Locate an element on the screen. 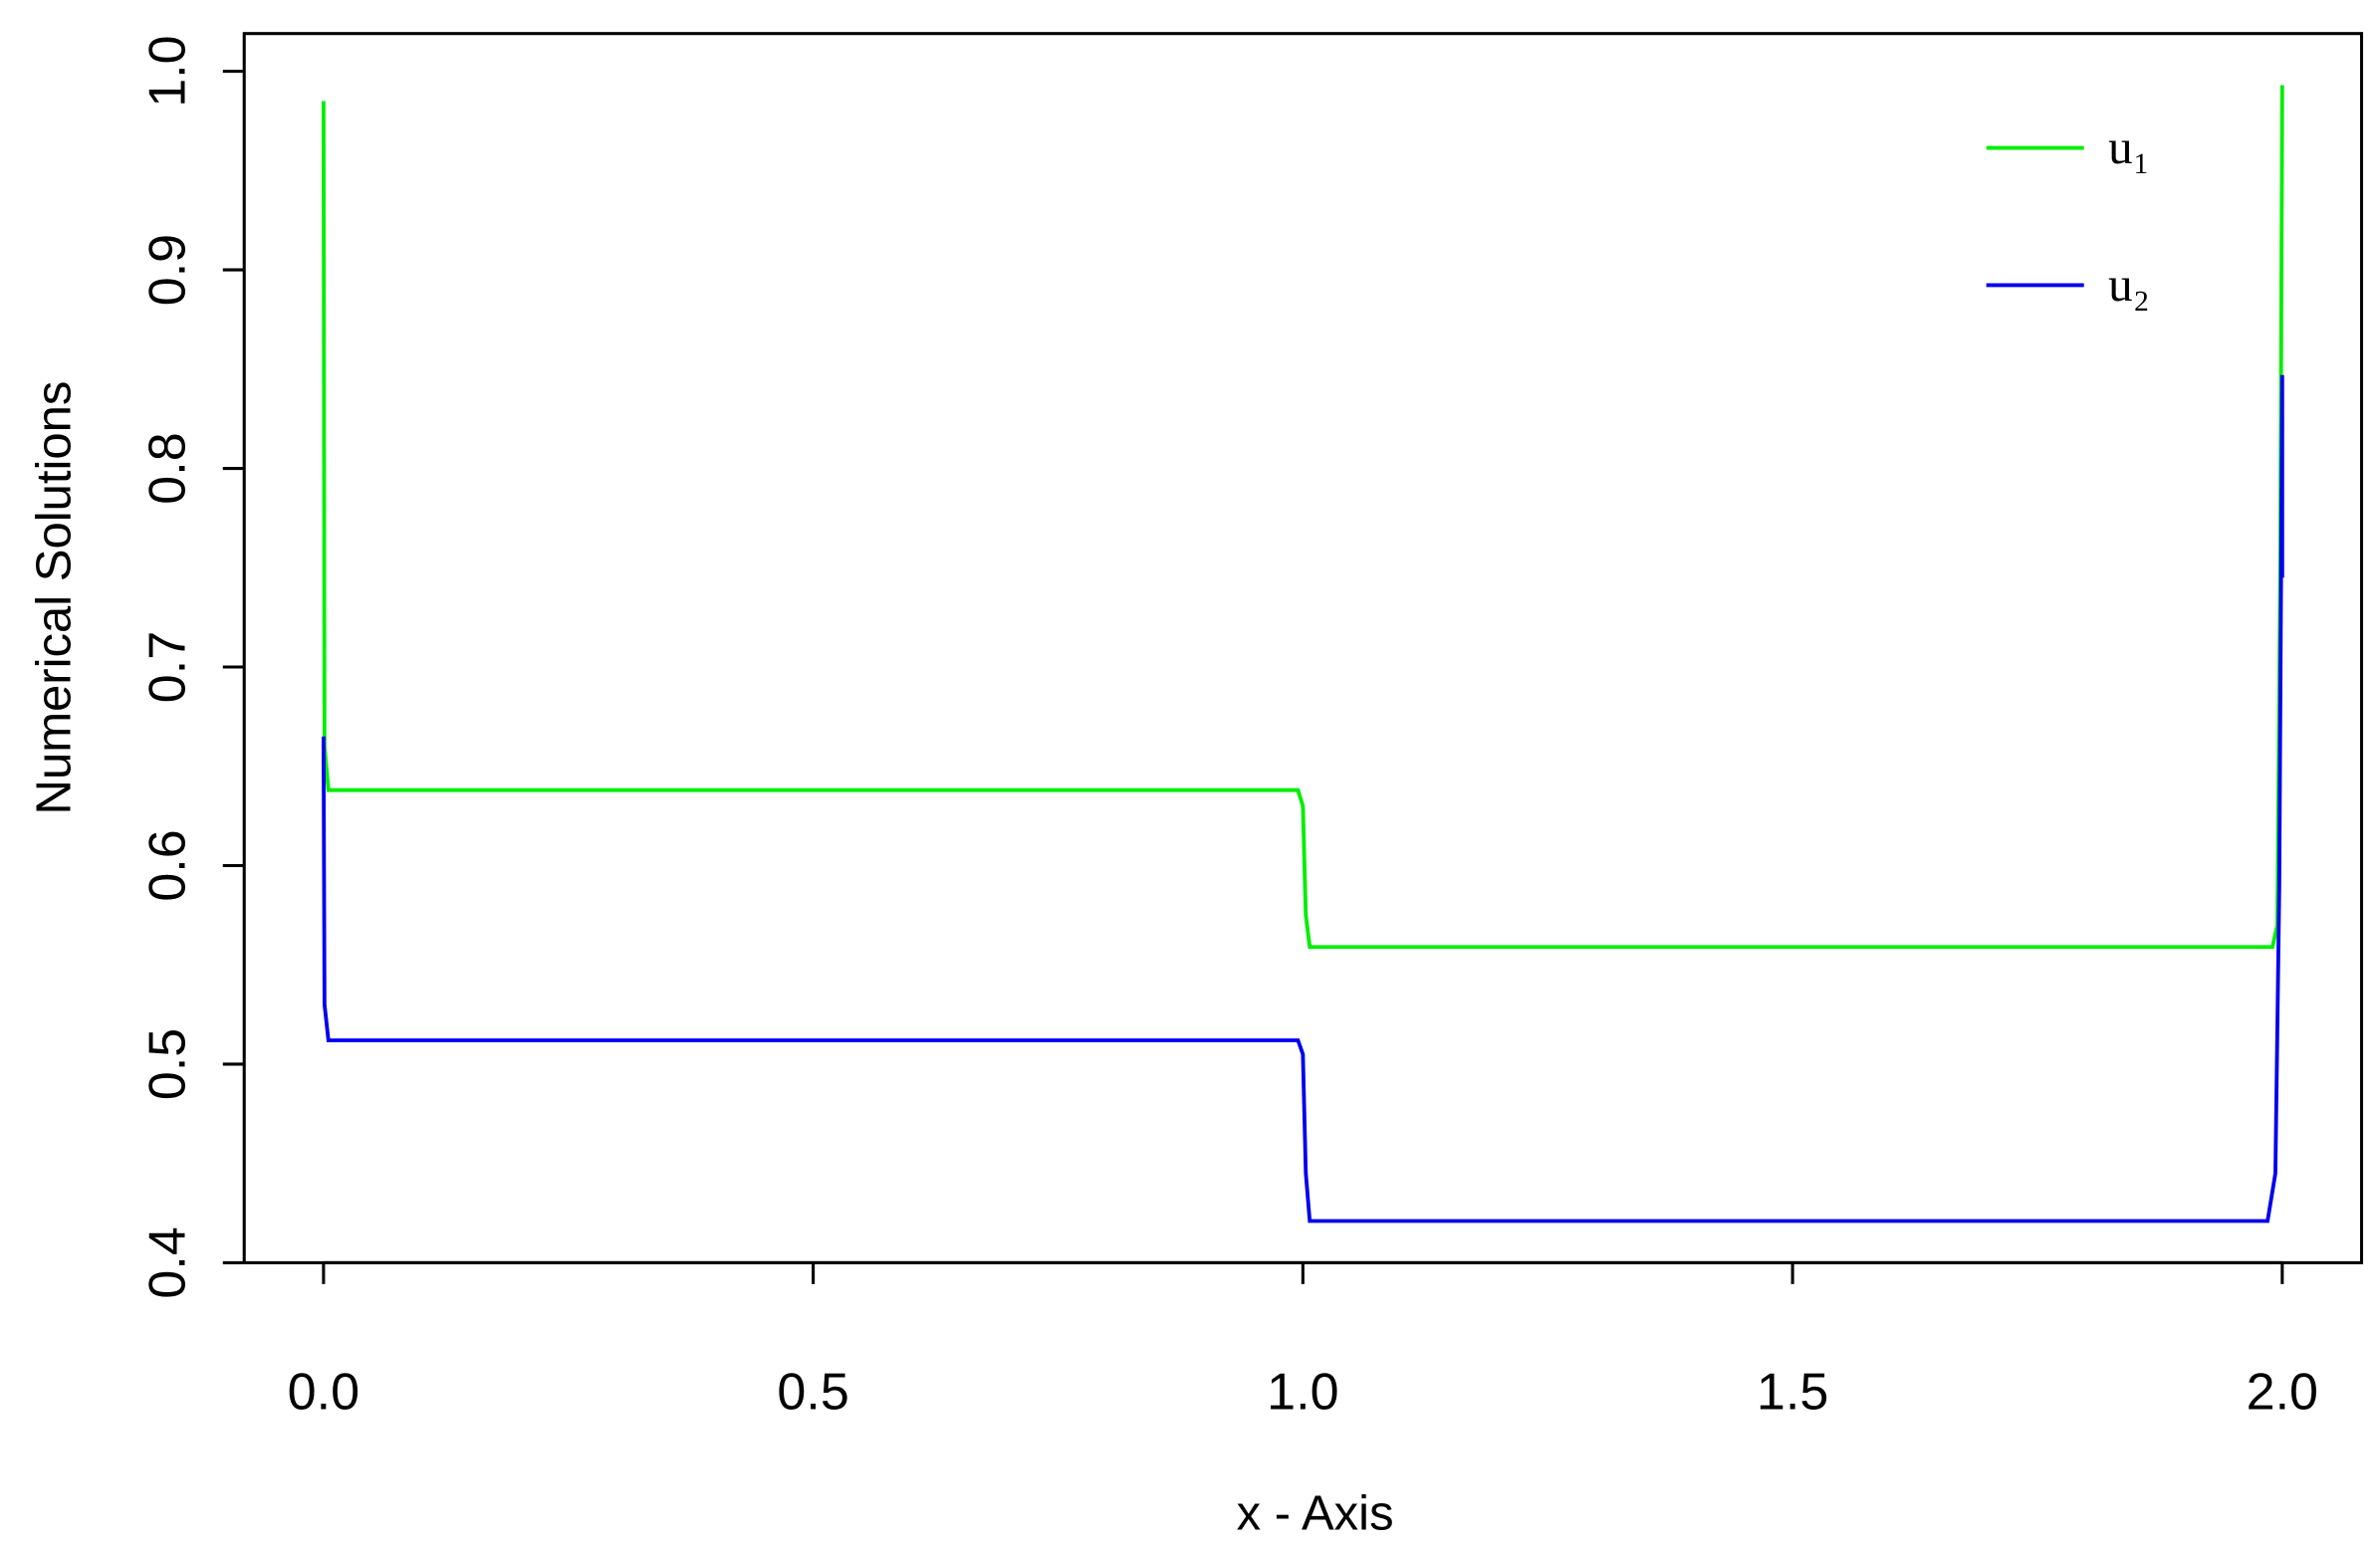  x-tick-label: 2.0 is located at coordinates (2282, 1392).